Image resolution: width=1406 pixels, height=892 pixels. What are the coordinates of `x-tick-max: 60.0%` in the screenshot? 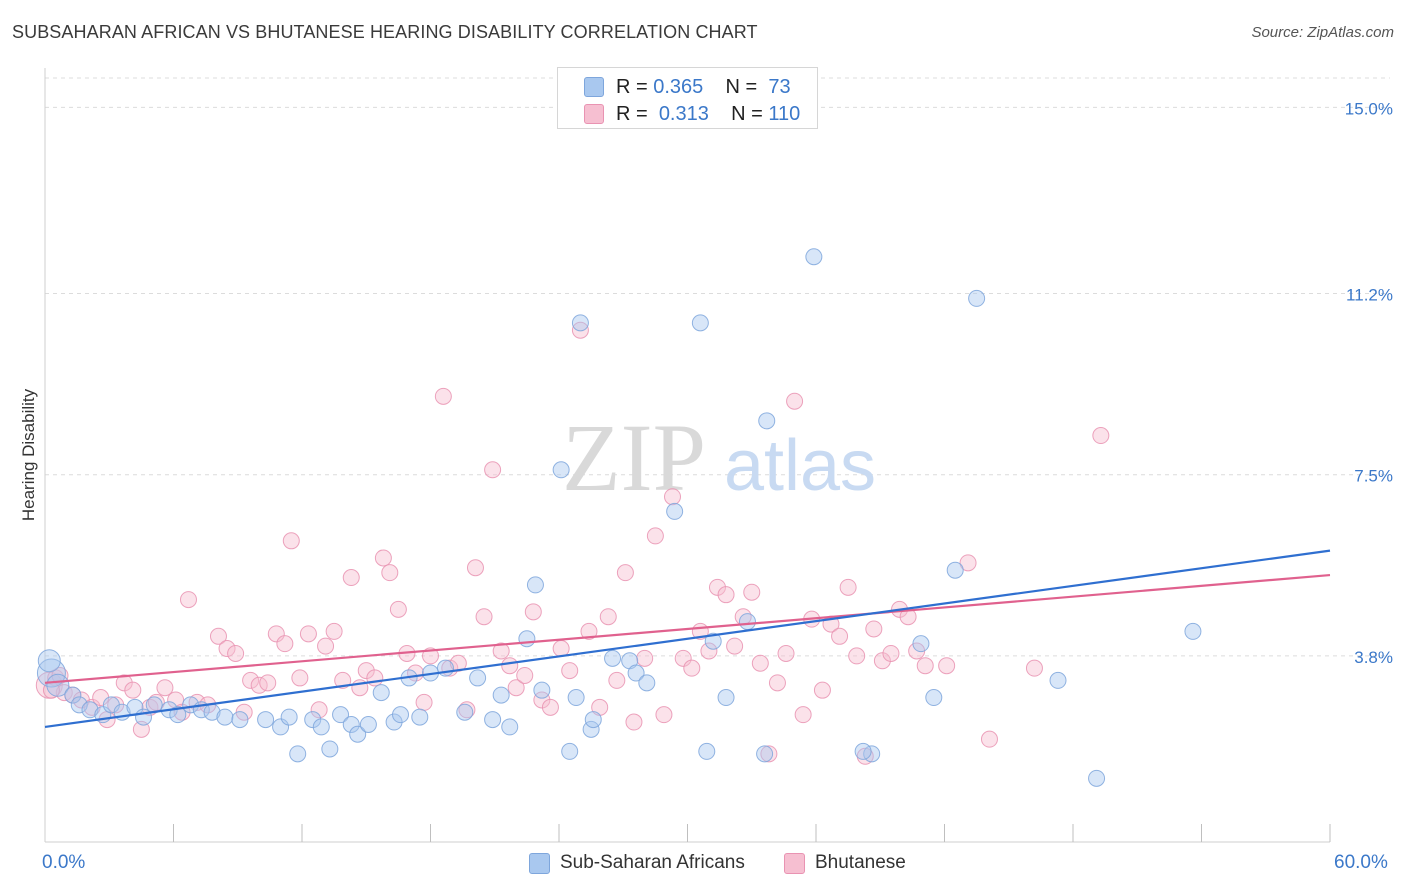 It's located at (1361, 862).